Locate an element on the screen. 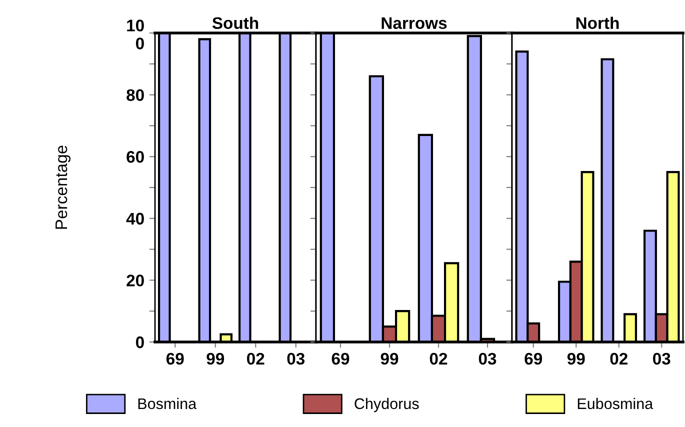 The height and width of the screenshot is (427, 685). legend-label: Chydorus is located at coordinates (386, 405).